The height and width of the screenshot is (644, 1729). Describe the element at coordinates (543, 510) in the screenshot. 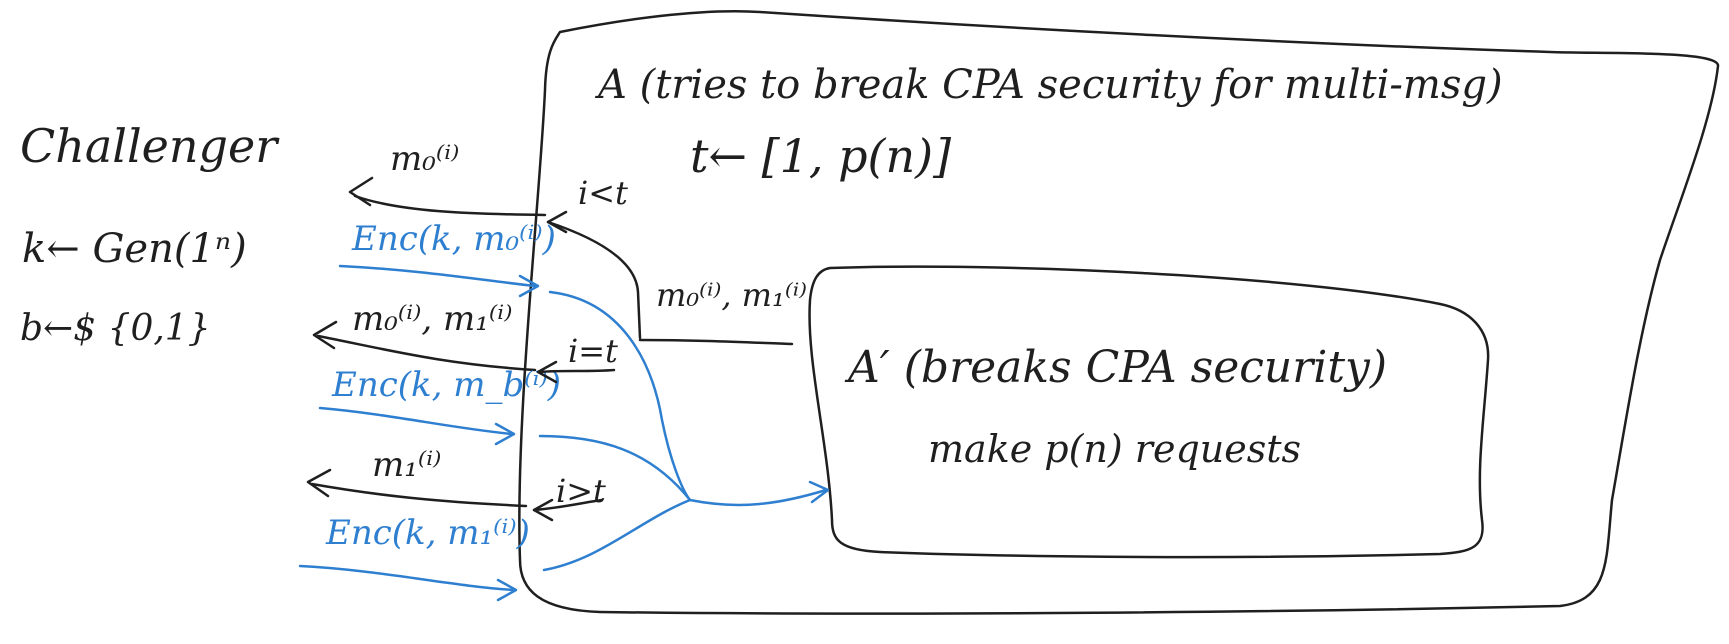

I see `cond-gt-arrowhead` at that location.